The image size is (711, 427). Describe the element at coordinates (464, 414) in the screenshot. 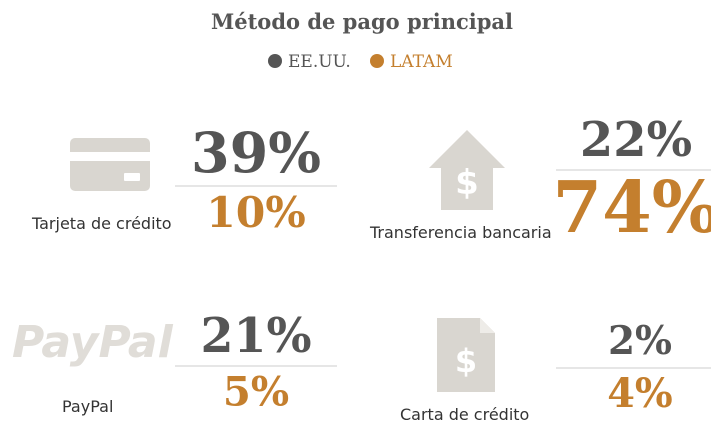

I see `category-label: Carta de crédito` at that location.